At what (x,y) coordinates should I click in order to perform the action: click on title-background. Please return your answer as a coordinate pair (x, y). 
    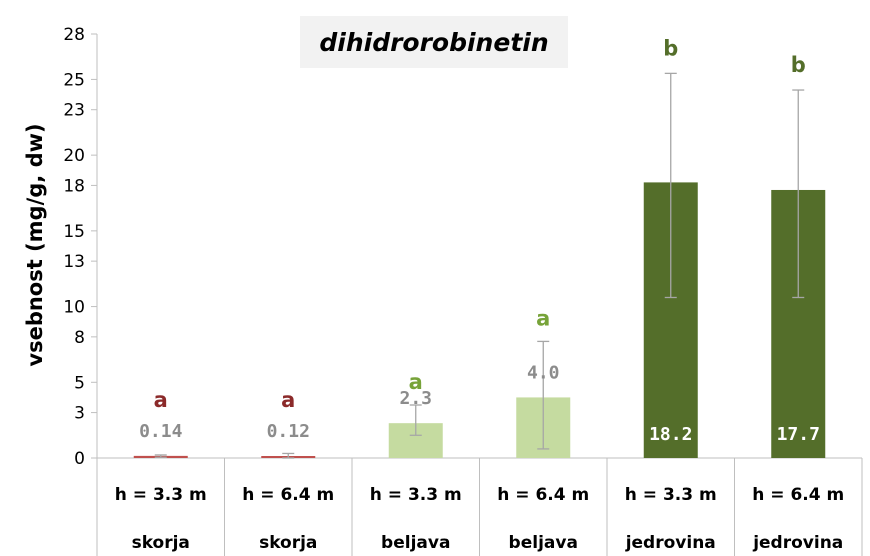
    Looking at the image, I should click on (434, 42).